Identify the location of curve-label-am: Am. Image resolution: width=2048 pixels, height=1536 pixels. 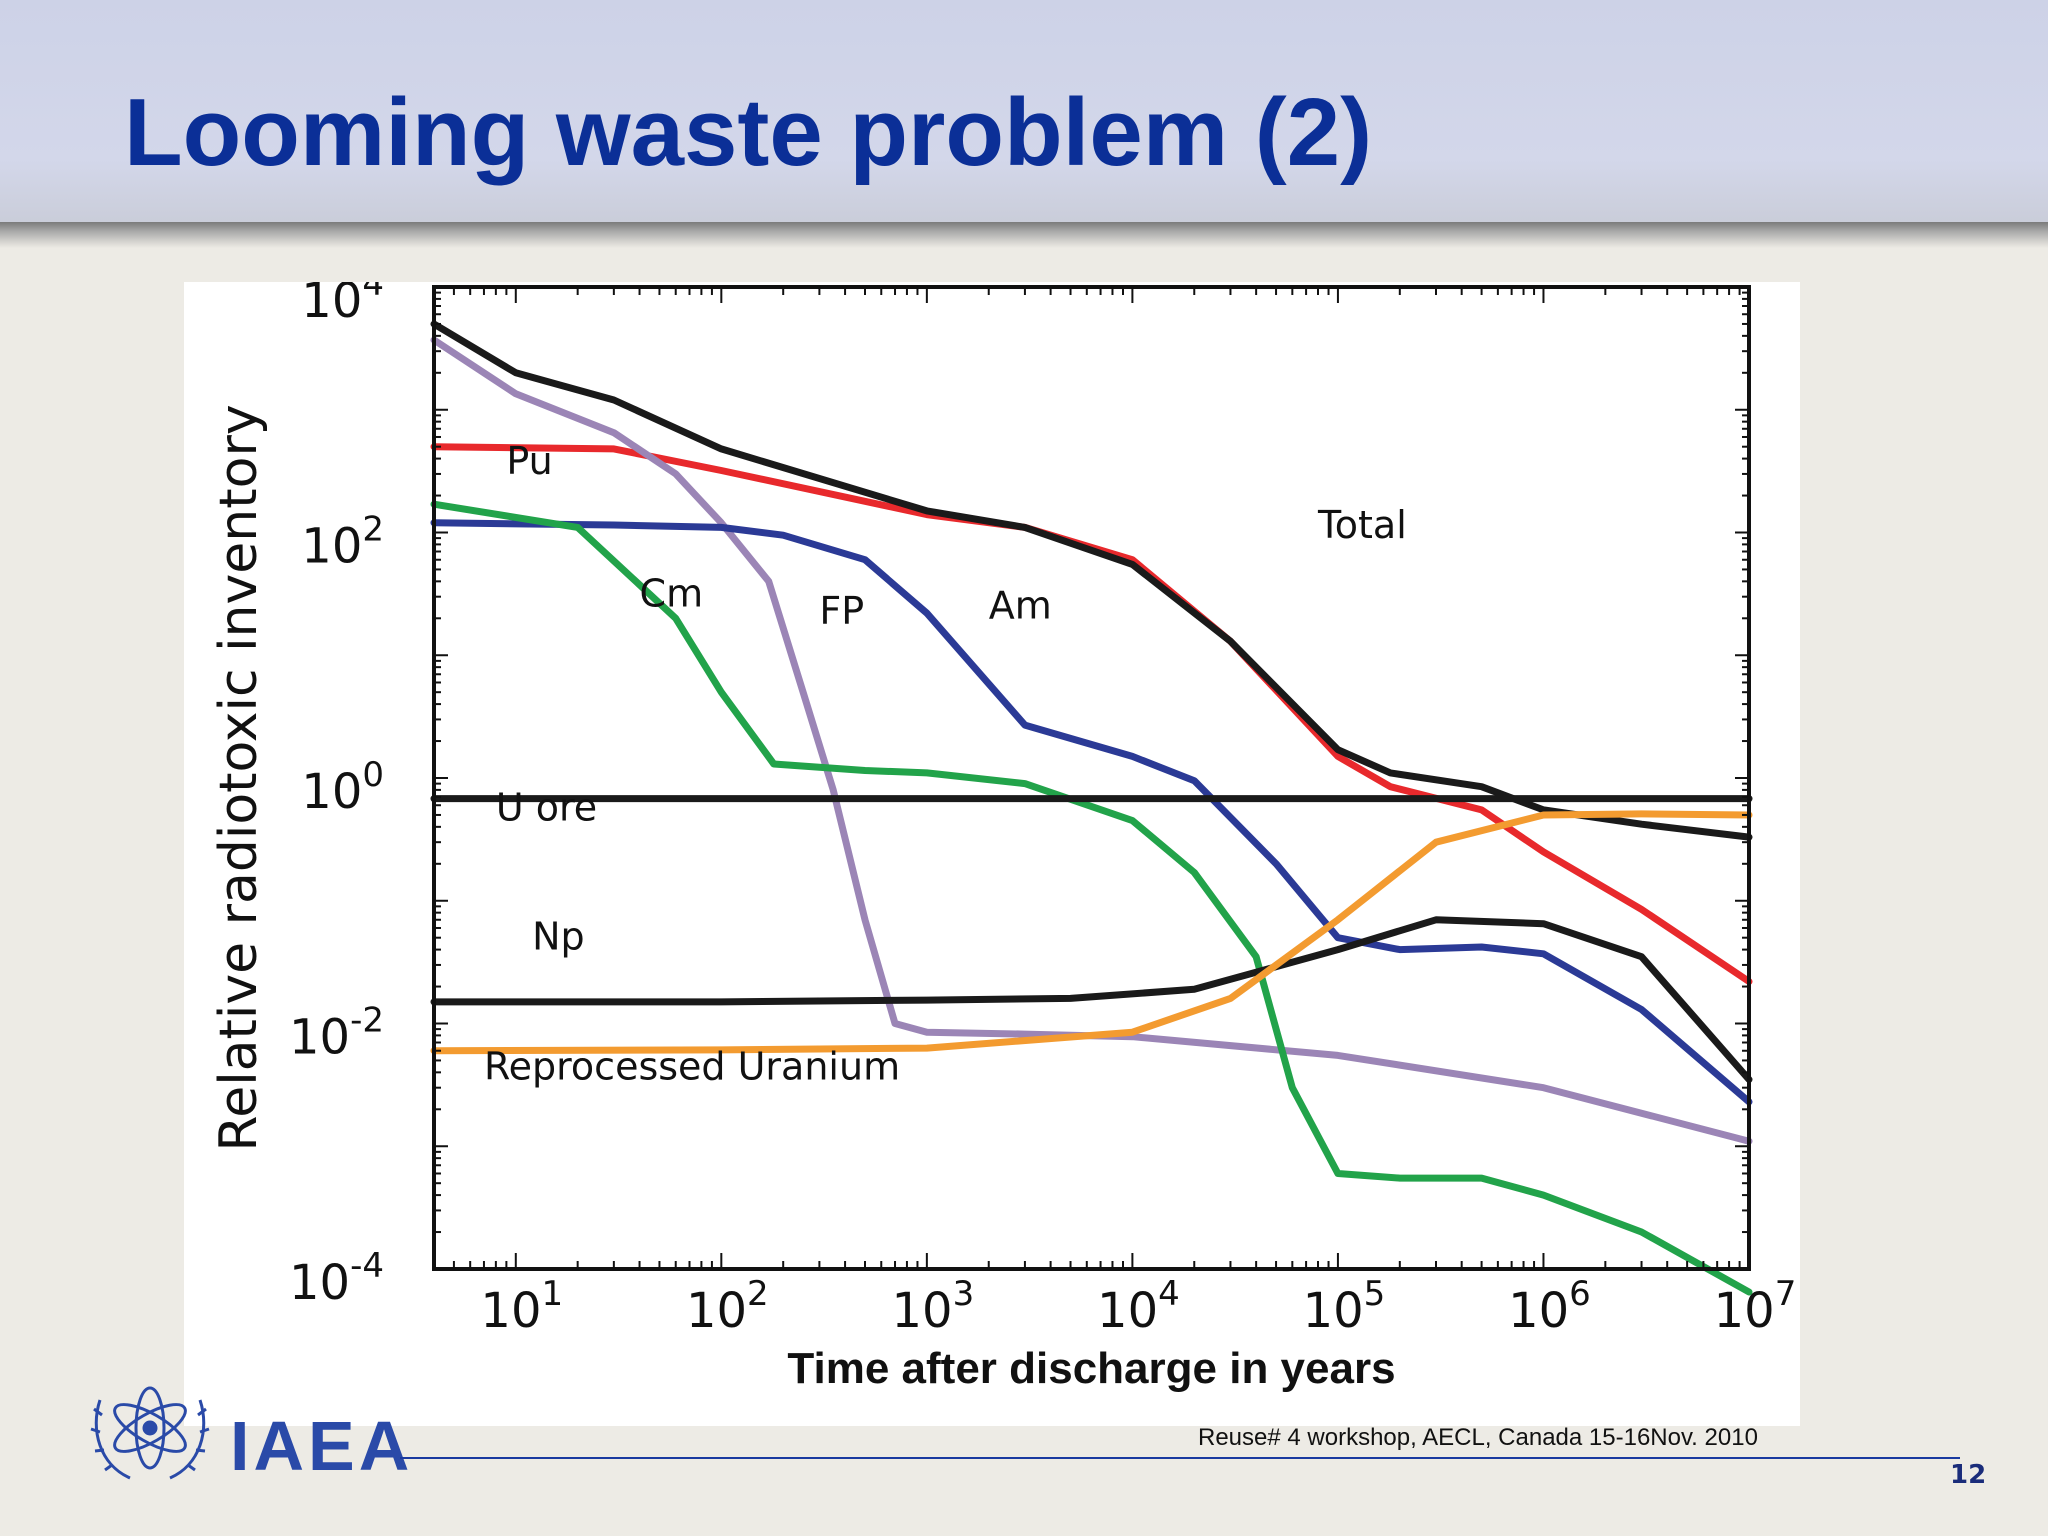
(1020, 605).